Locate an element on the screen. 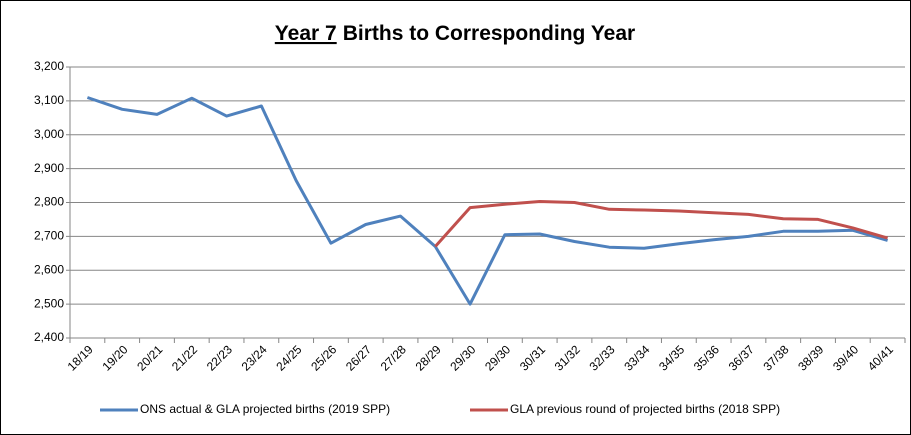  y-tick-label: 2,700 is located at coordinates (49, 236).